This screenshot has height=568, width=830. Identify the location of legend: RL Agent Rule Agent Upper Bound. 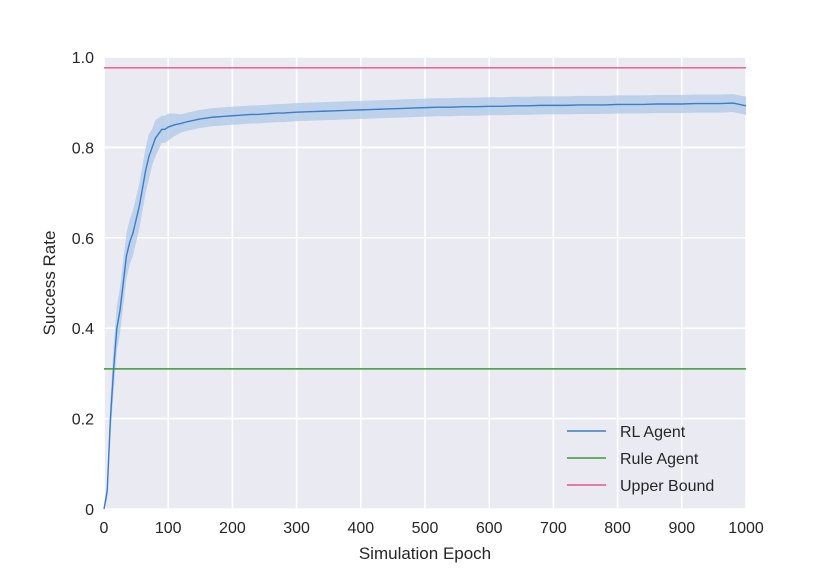
(640, 459).